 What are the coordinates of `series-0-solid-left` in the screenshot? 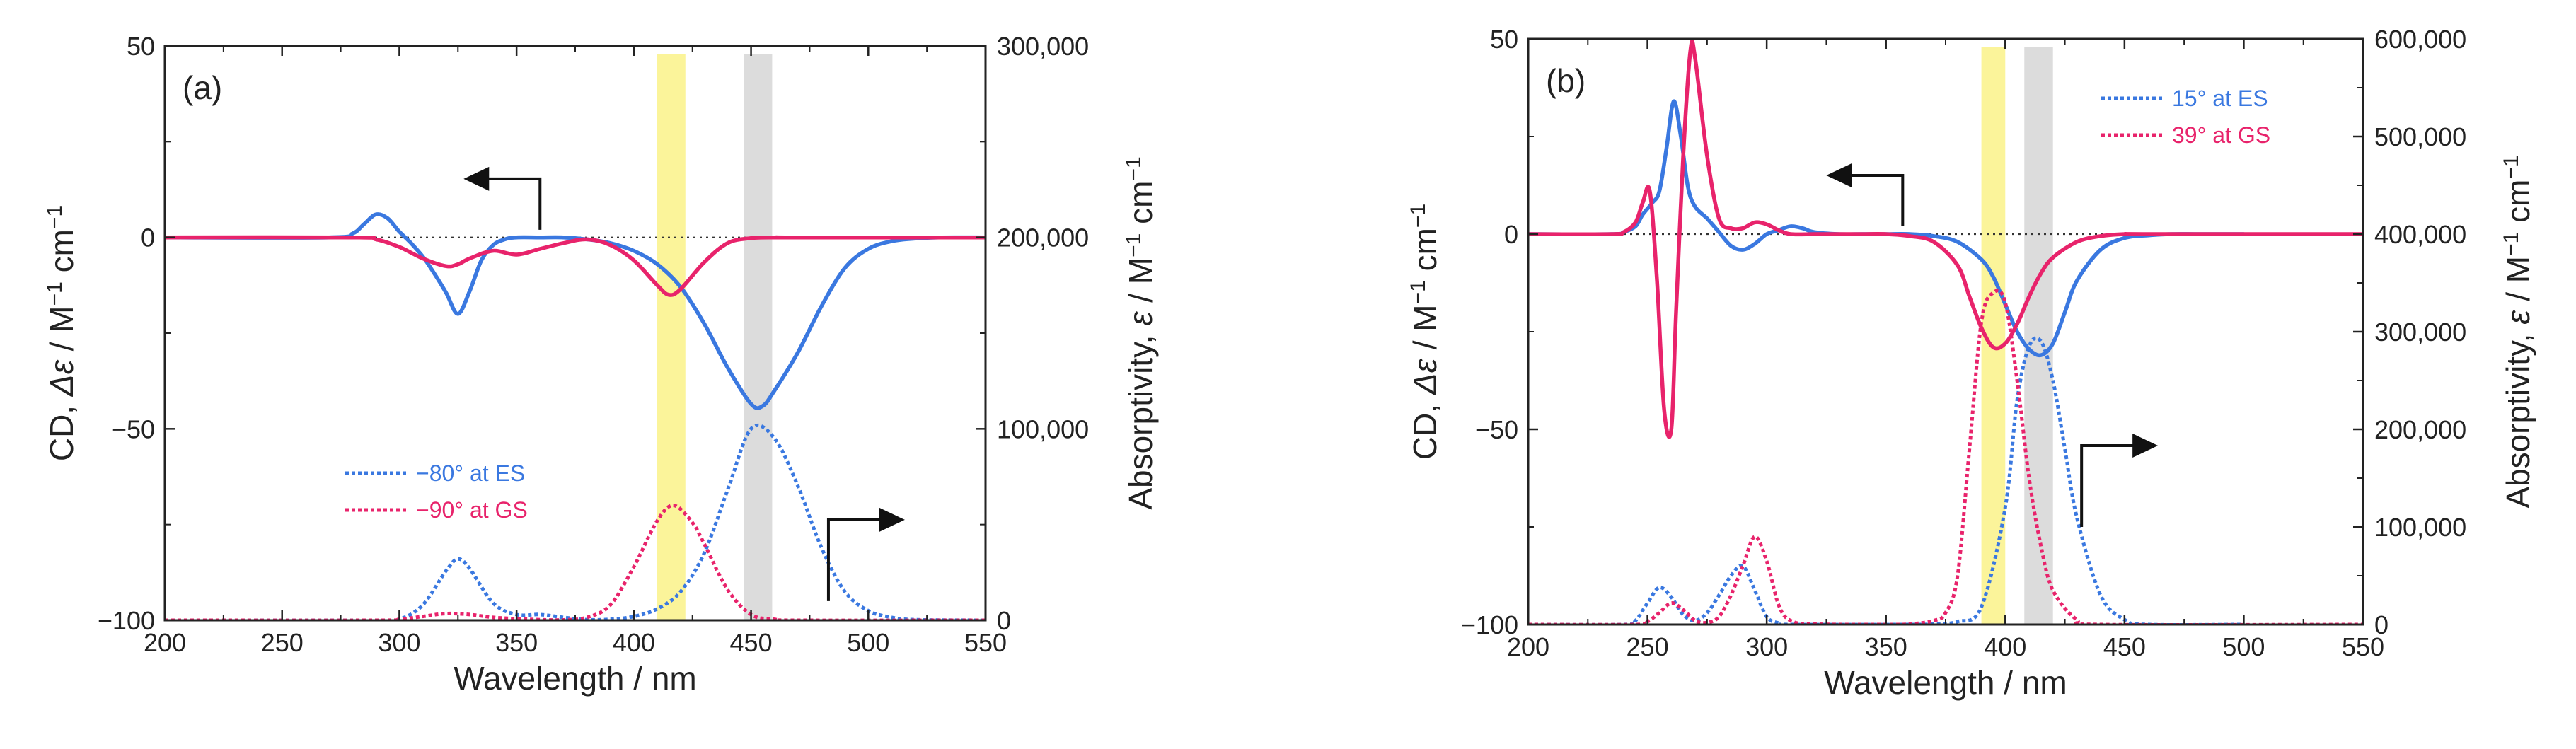 It's located at (575, 311).